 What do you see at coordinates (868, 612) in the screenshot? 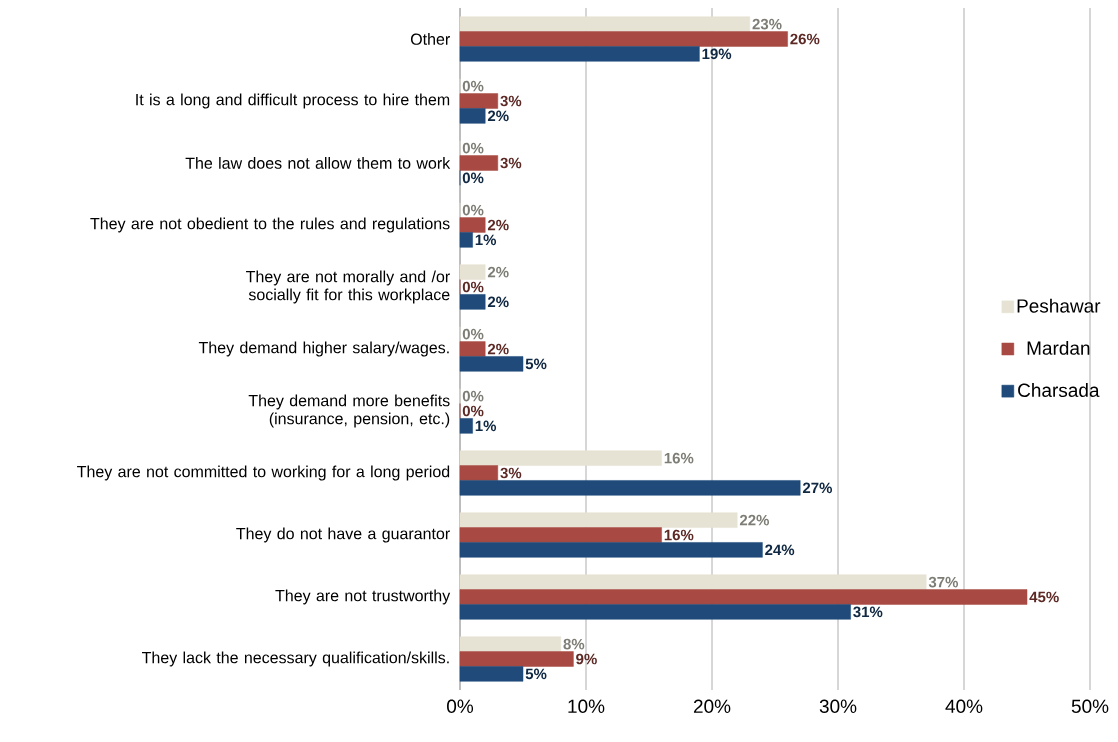
I see `data-label: 31%` at bounding box center [868, 612].